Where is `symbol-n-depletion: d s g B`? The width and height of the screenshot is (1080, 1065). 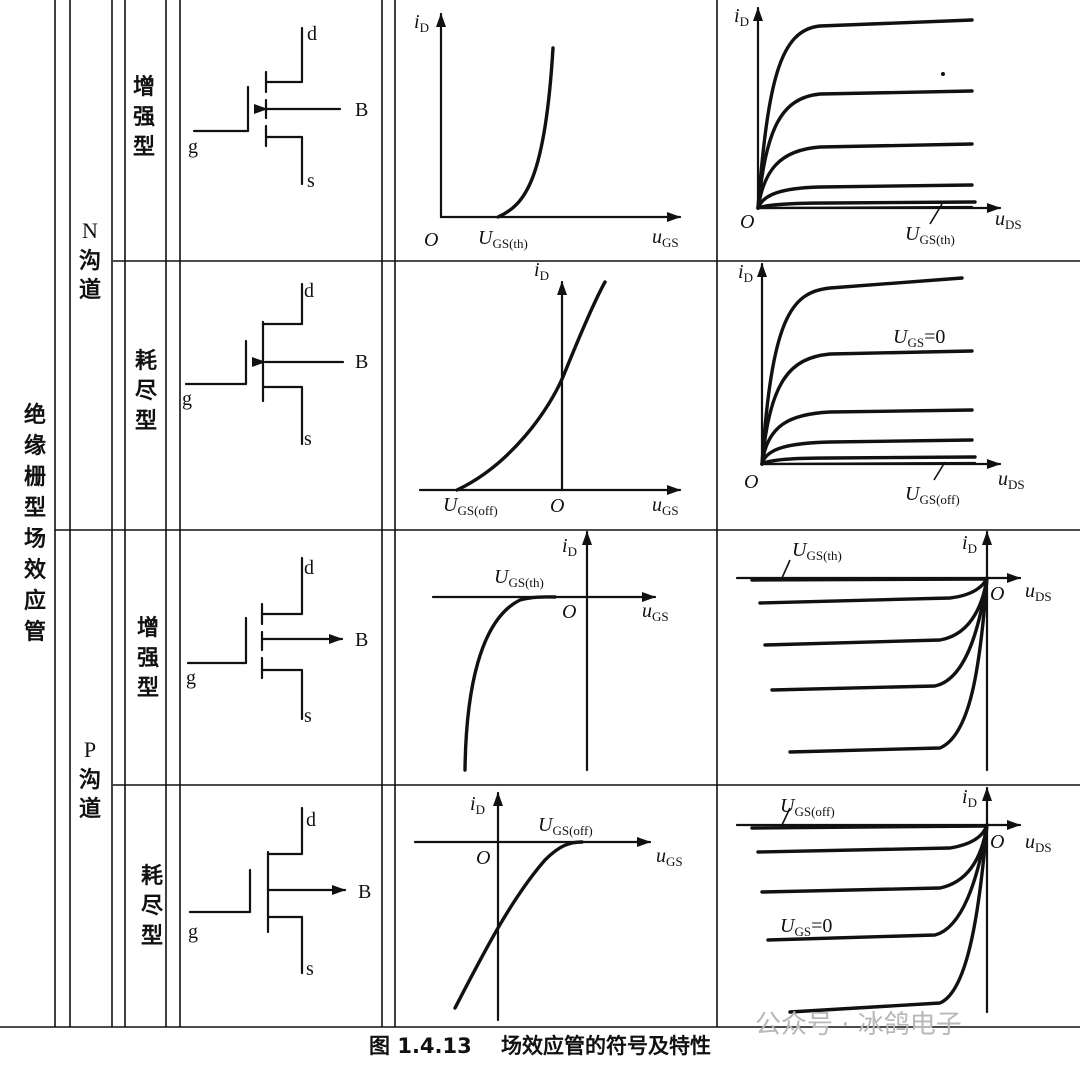
symbol-n-depletion: d s g B is located at coordinates (275, 365).